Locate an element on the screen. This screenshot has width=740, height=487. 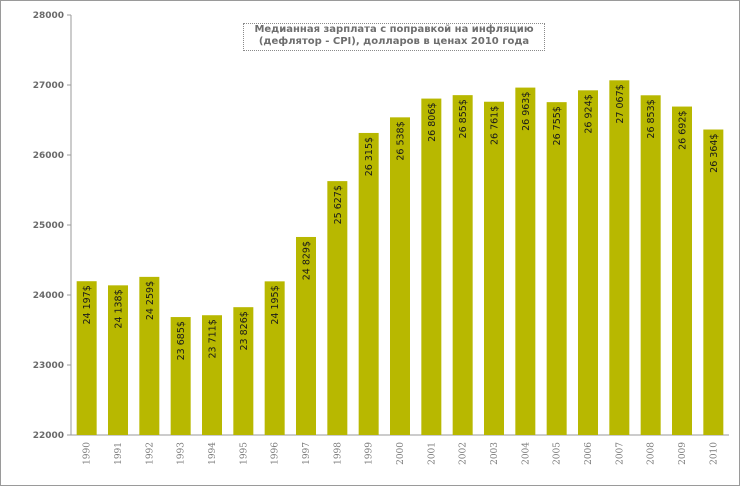
bar-1995 is located at coordinates (243, 371).